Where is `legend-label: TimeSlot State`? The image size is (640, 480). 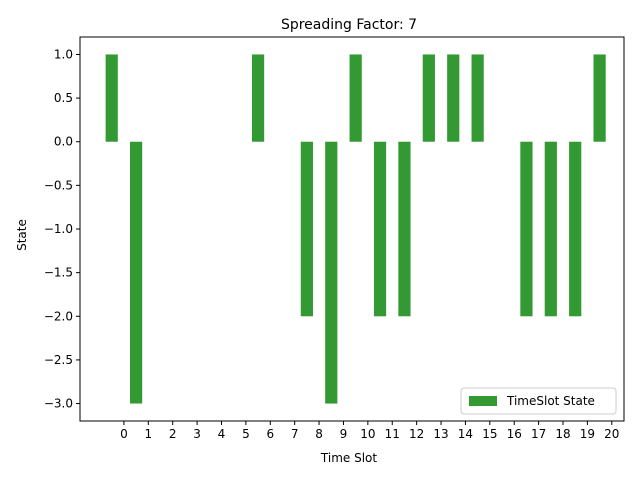
legend-label: TimeSlot State is located at coordinates (550, 401).